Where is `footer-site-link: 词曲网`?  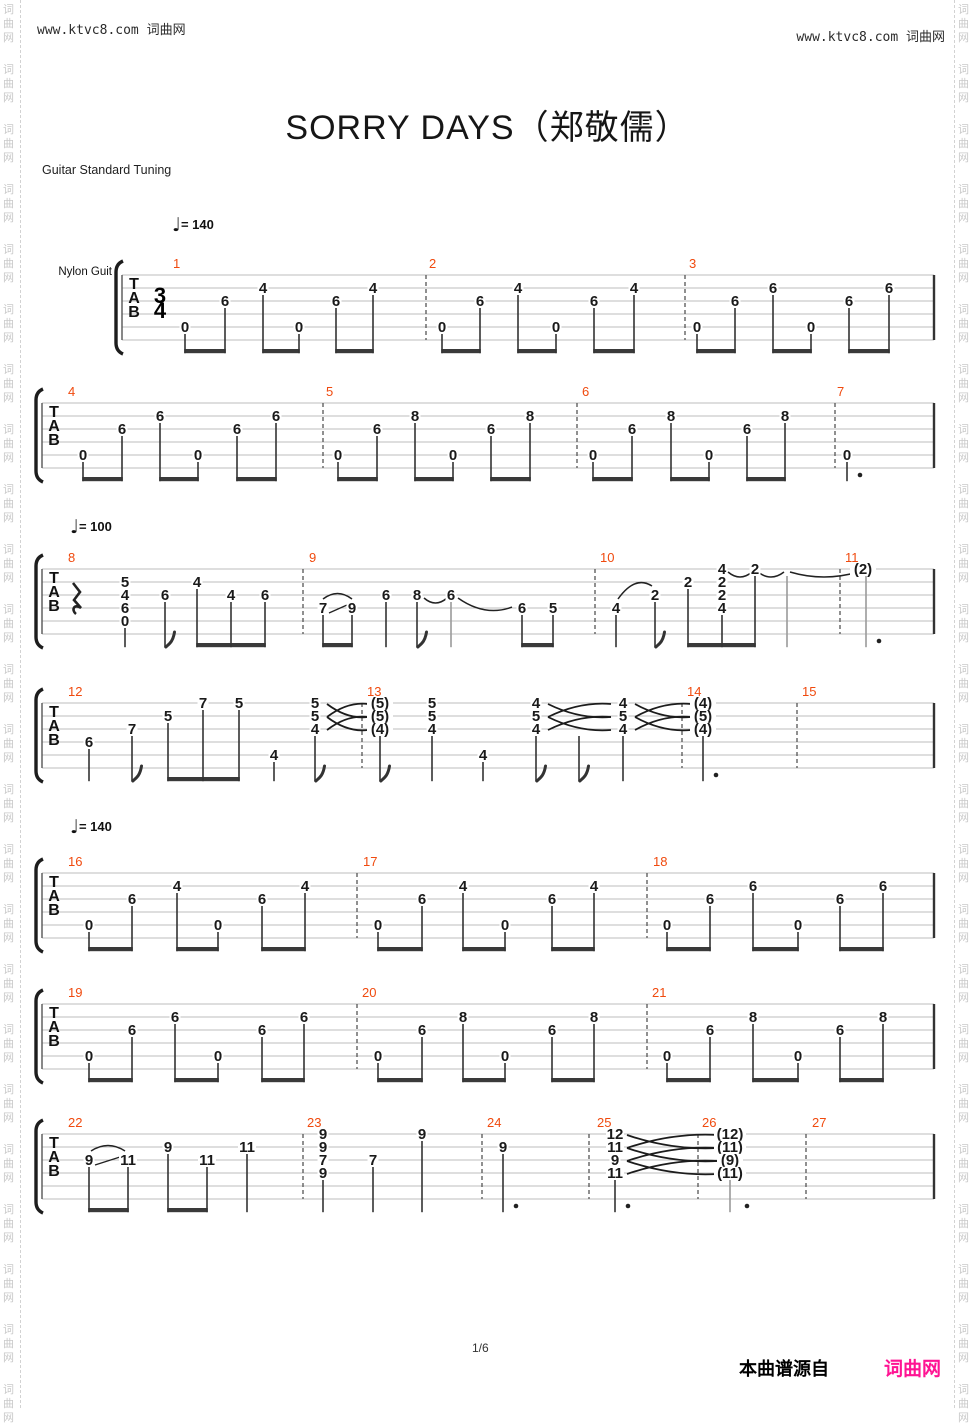 footer-site-link: 词曲网 is located at coordinates (913, 1369).